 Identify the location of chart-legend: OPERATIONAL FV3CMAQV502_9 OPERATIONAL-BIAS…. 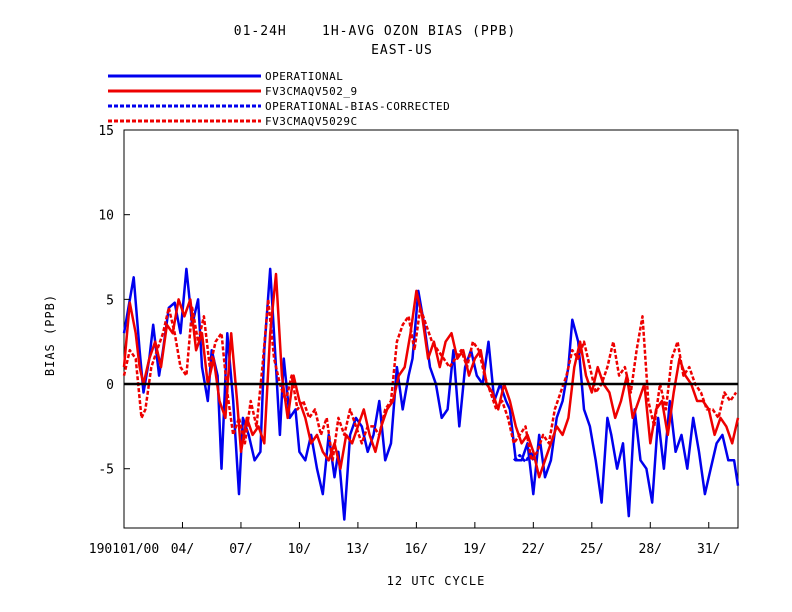
(279, 99).